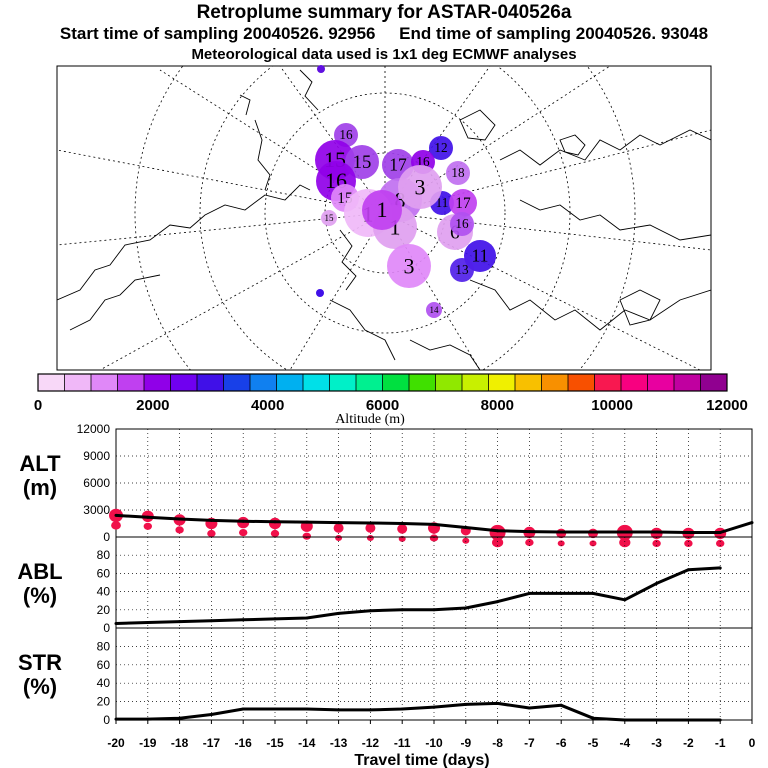 The width and height of the screenshot is (768, 768). What do you see at coordinates (116, 743) in the screenshot?
I see `x-tick-label: -20` at bounding box center [116, 743].